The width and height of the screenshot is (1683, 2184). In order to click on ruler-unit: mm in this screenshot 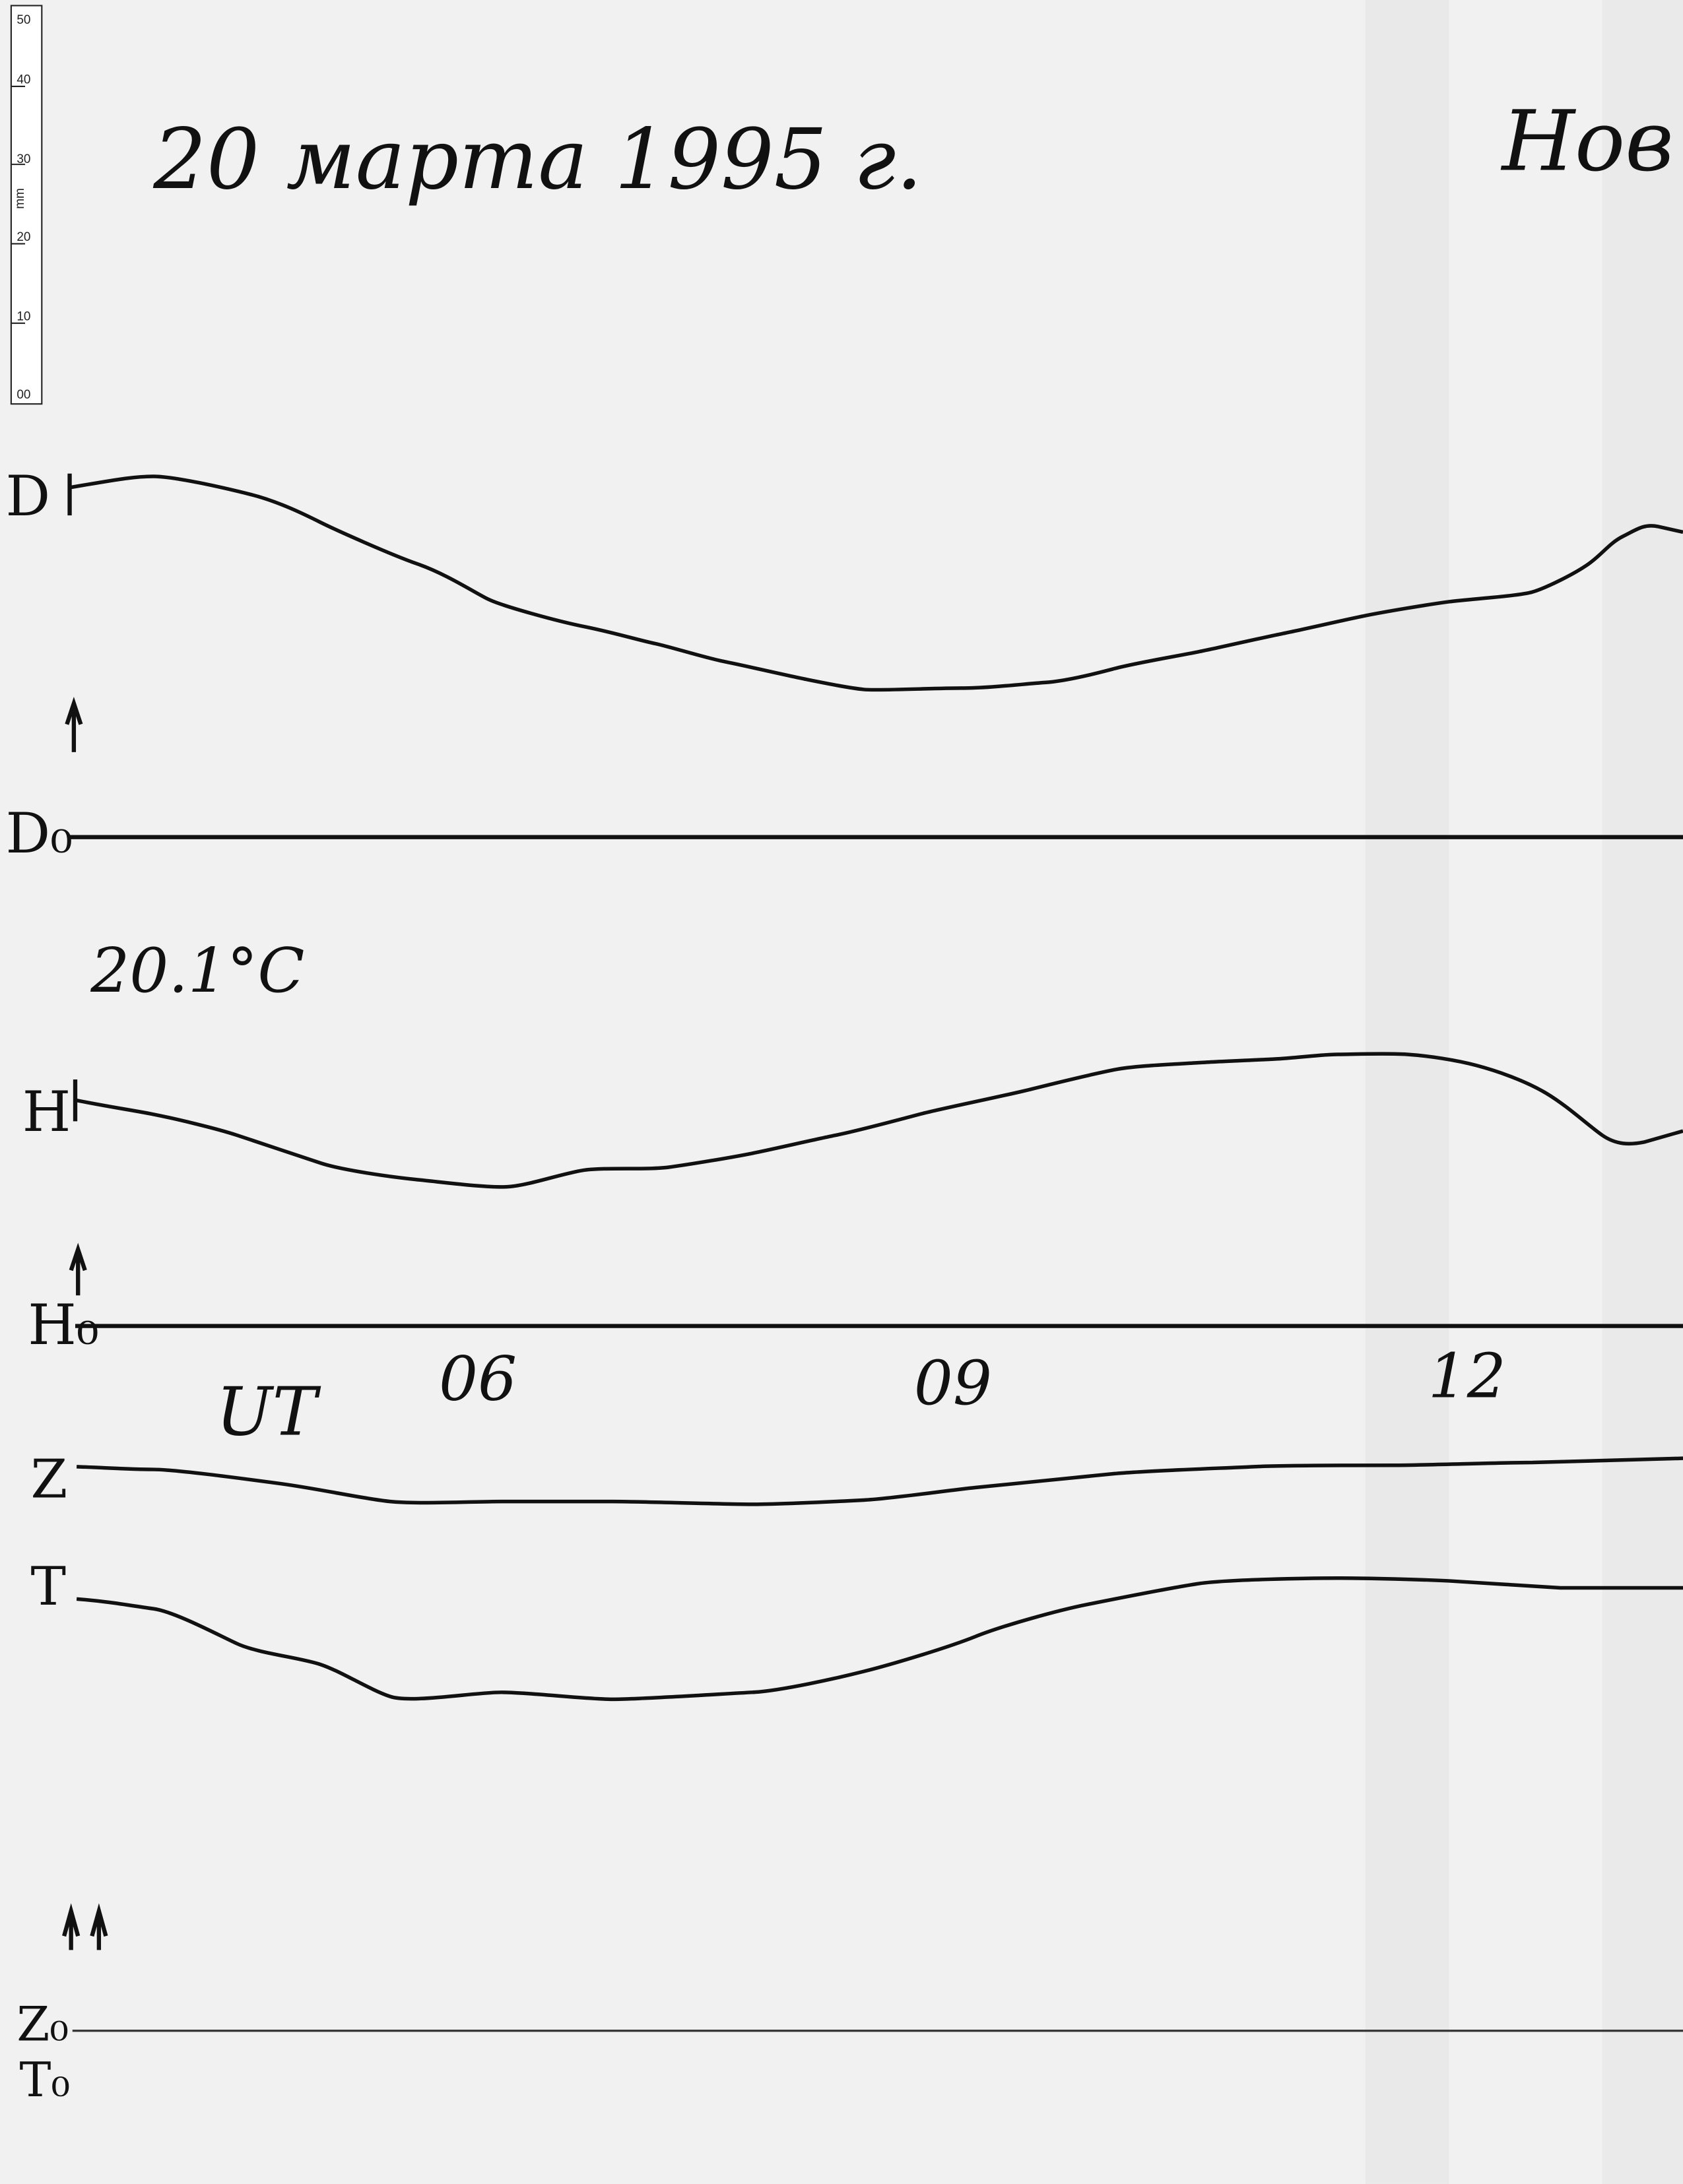, I will do `click(20, 198)`.